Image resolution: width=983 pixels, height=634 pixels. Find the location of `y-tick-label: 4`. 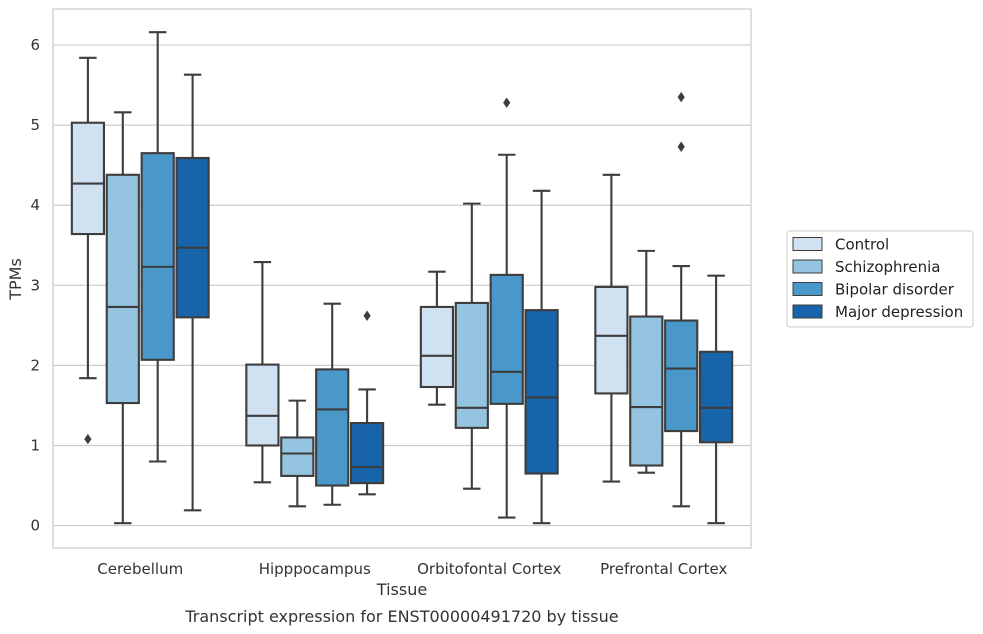

y-tick-label: 4 is located at coordinates (35, 205).